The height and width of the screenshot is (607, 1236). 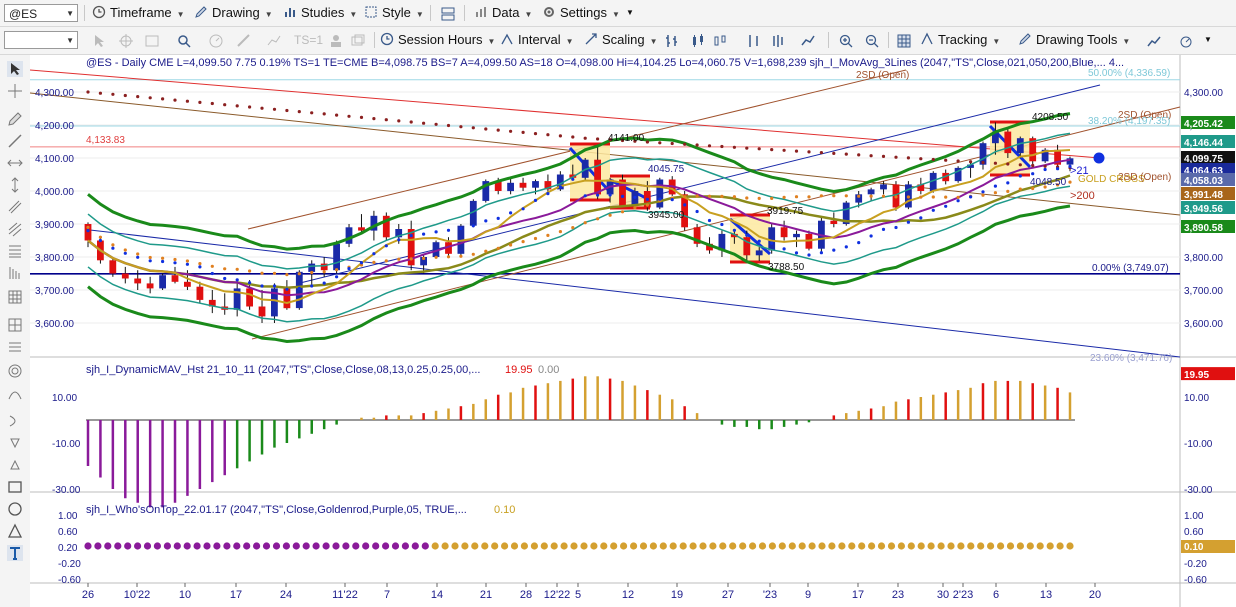 I want to click on regression-icon, so click(x=15, y=229).